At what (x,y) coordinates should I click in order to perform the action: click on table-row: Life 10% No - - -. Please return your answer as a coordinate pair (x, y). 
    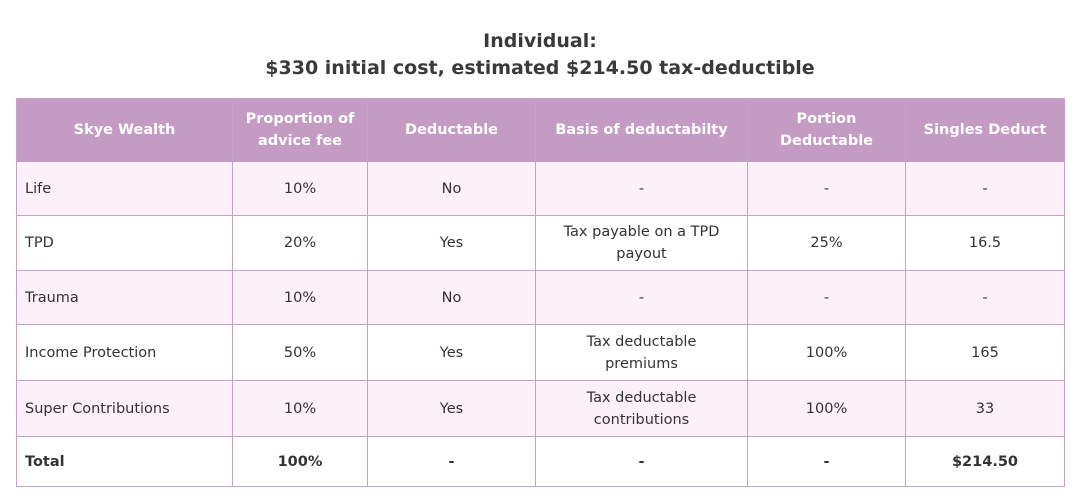
    Looking at the image, I should click on (540, 188).